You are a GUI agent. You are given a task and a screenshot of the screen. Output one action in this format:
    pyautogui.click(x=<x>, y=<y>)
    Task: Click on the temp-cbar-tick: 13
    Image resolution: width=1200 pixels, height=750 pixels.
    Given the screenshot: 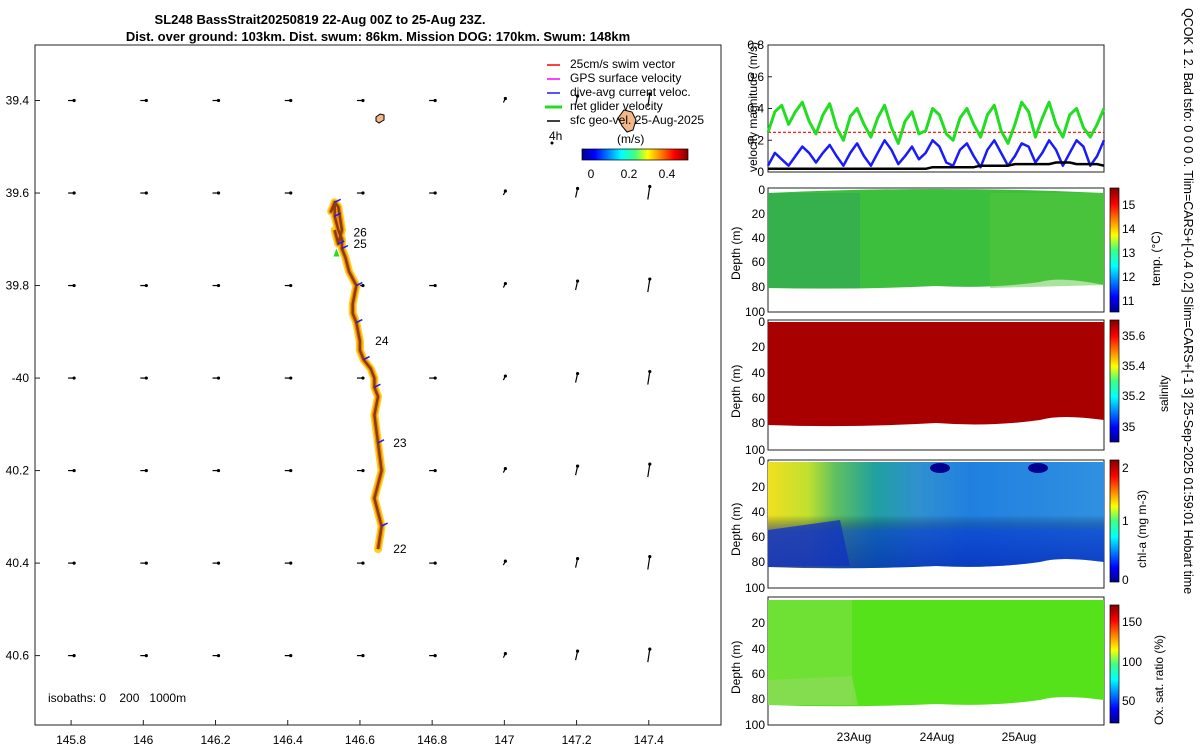 What is the action you would take?
    pyautogui.click(x=1129, y=253)
    